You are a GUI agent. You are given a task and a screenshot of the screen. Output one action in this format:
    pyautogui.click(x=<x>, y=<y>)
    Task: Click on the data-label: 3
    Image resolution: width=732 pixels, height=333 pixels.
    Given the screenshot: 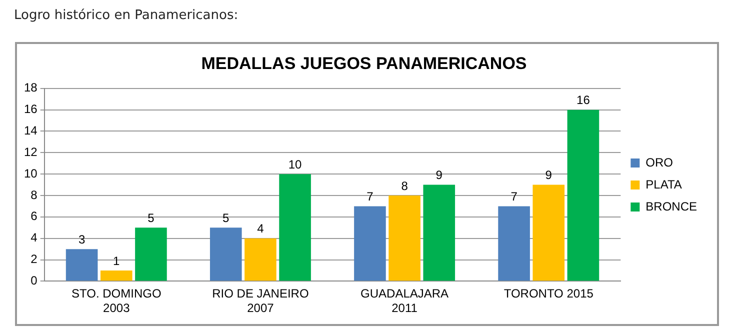 What is the action you would take?
    pyautogui.click(x=82, y=239)
    